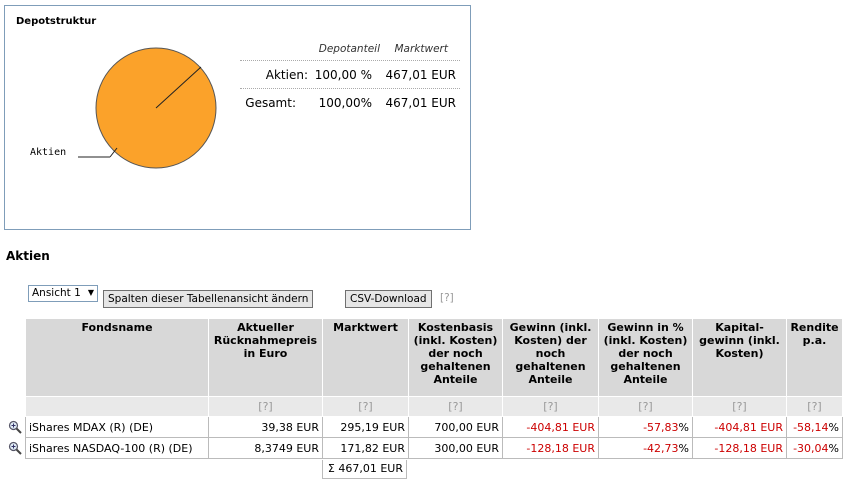 The image size is (850, 484). I want to click on fund-gain-pct: -42,73%, so click(645, 448).